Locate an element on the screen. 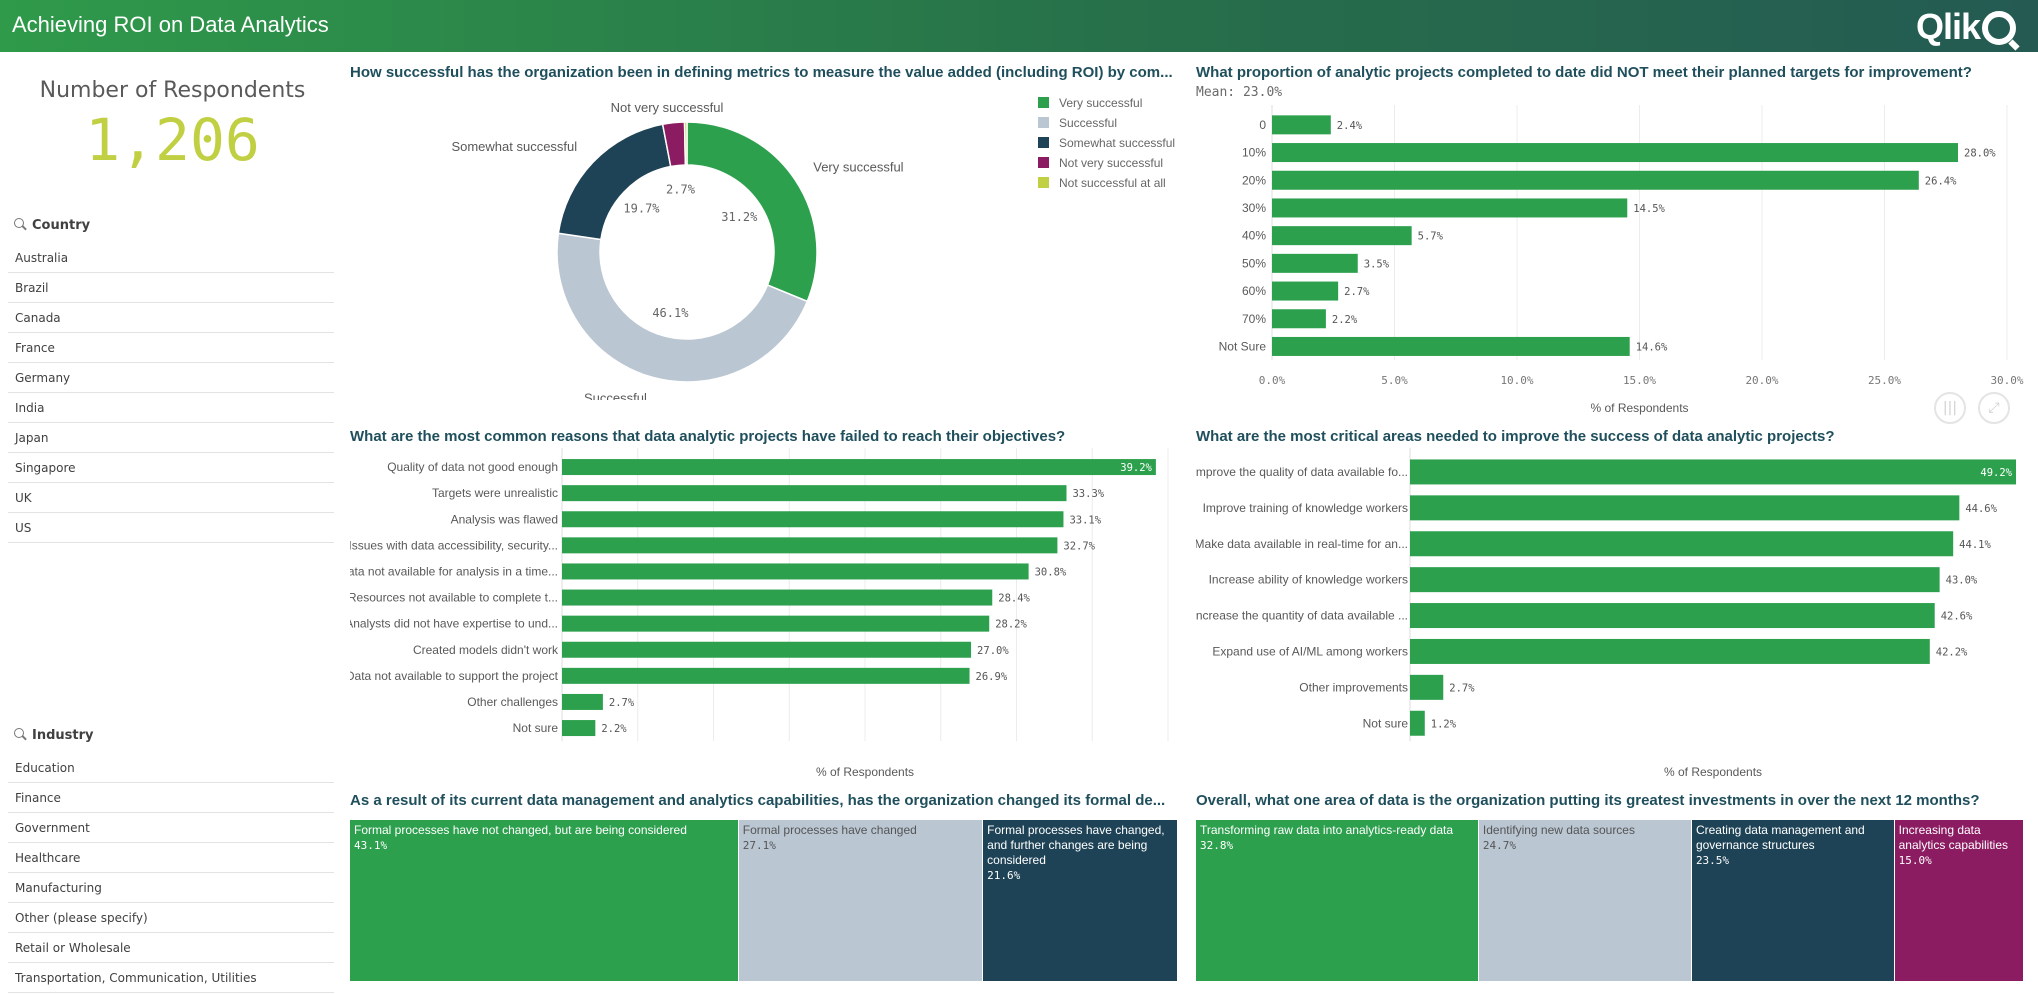 Image resolution: width=2038 pixels, height=994 pixels. country-filter-item: UK is located at coordinates (171, 498).